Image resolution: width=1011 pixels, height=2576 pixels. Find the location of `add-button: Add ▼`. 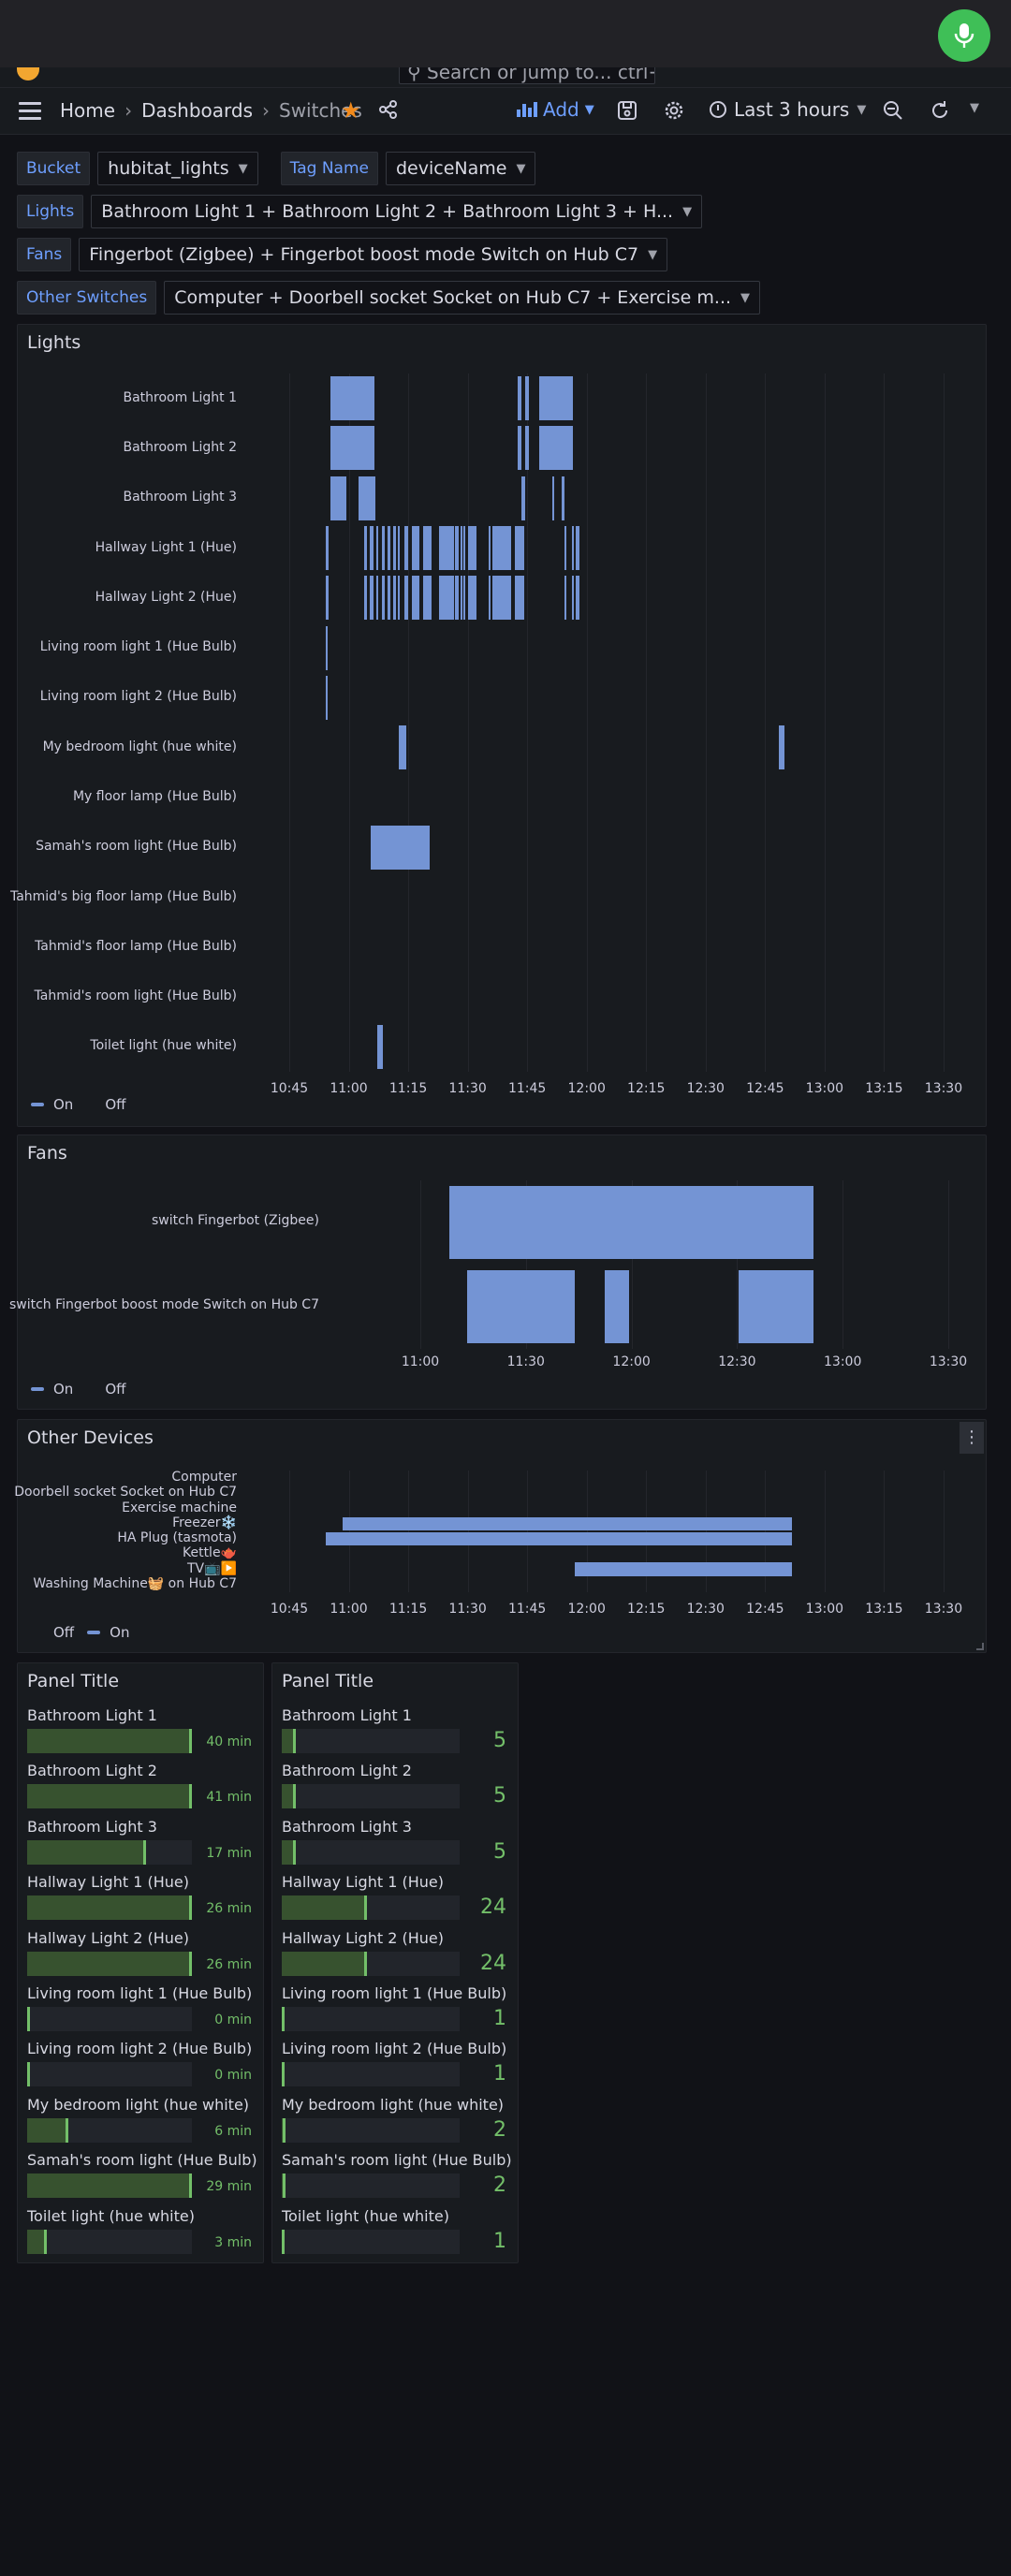

add-button: Add ▼ is located at coordinates (555, 109).